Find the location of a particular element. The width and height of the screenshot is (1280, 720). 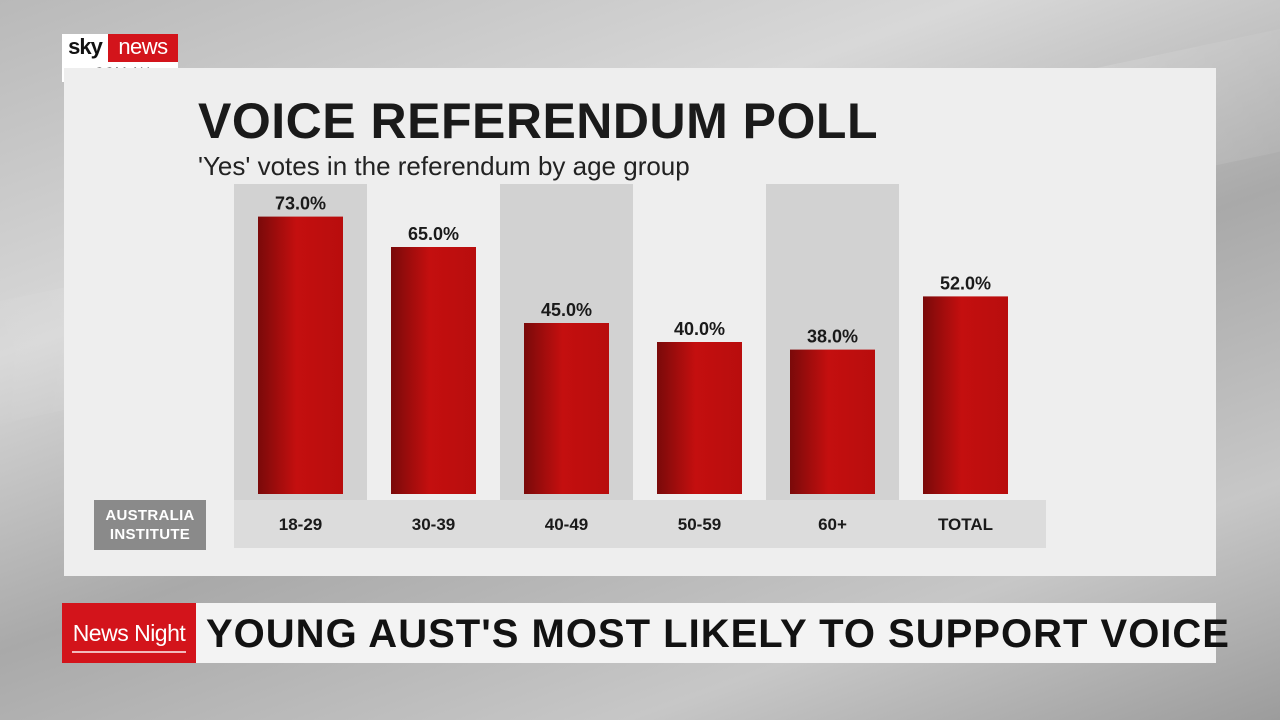

x-tick-label: 40-49 is located at coordinates (566, 524).